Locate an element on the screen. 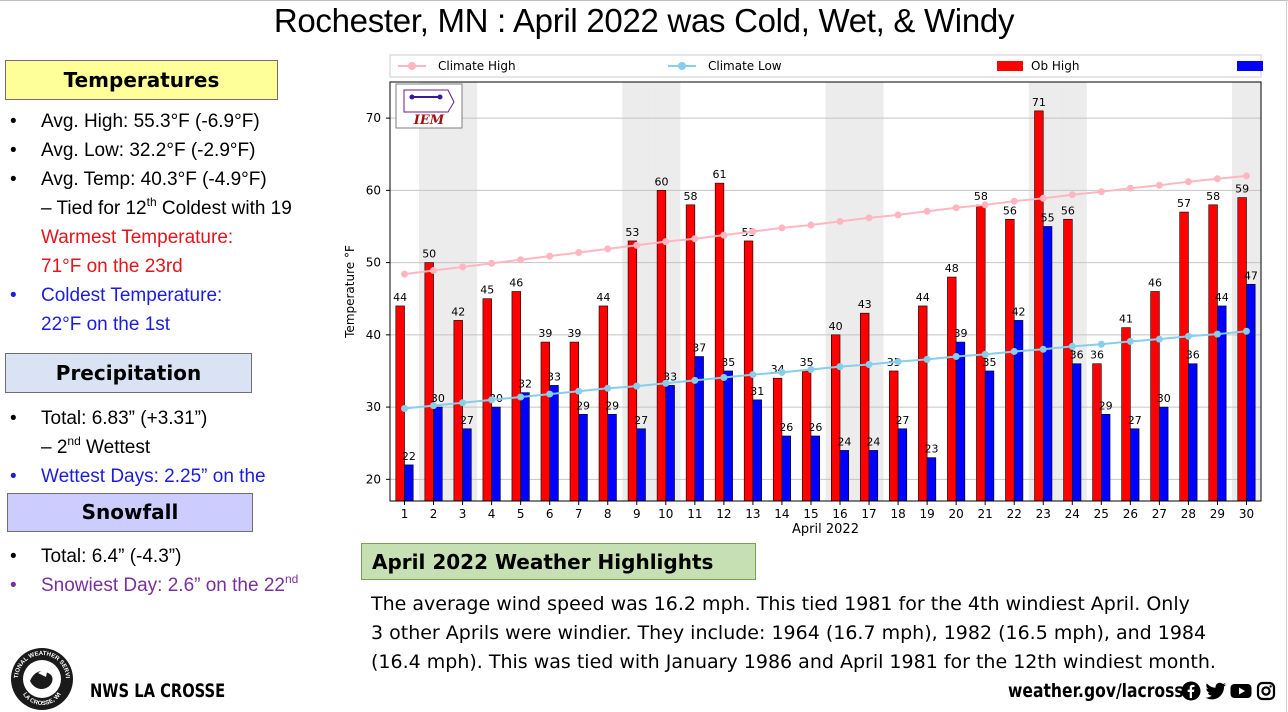 The height and width of the screenshot is (712, 1288). data-label-ob-high: 44 is located at coordinates (400, 297).